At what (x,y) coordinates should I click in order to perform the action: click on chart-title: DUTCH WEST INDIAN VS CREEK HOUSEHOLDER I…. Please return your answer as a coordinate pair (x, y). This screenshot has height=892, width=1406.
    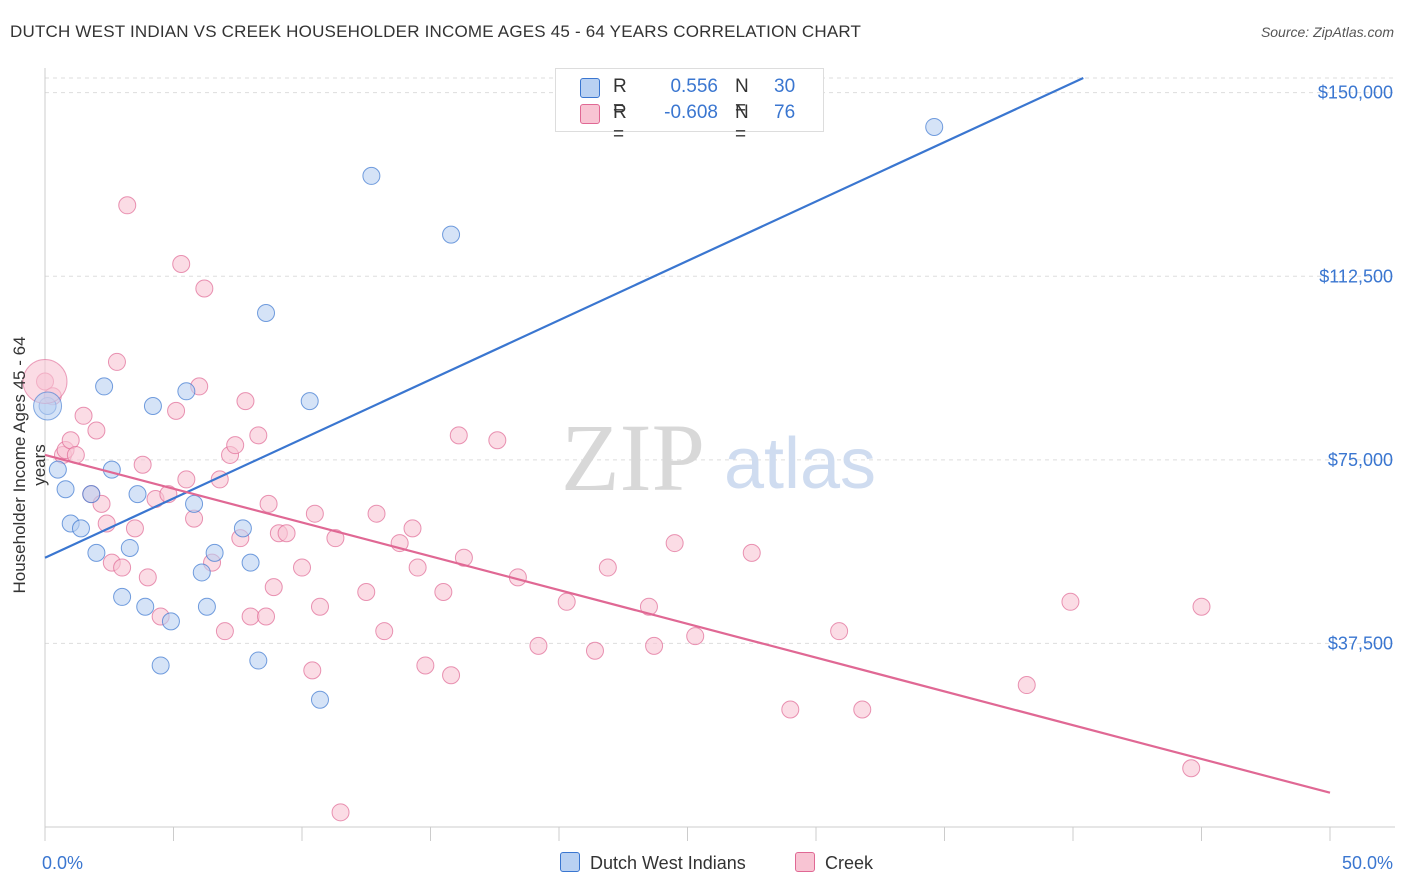
    Looking at the image, I should click on (436, 31).